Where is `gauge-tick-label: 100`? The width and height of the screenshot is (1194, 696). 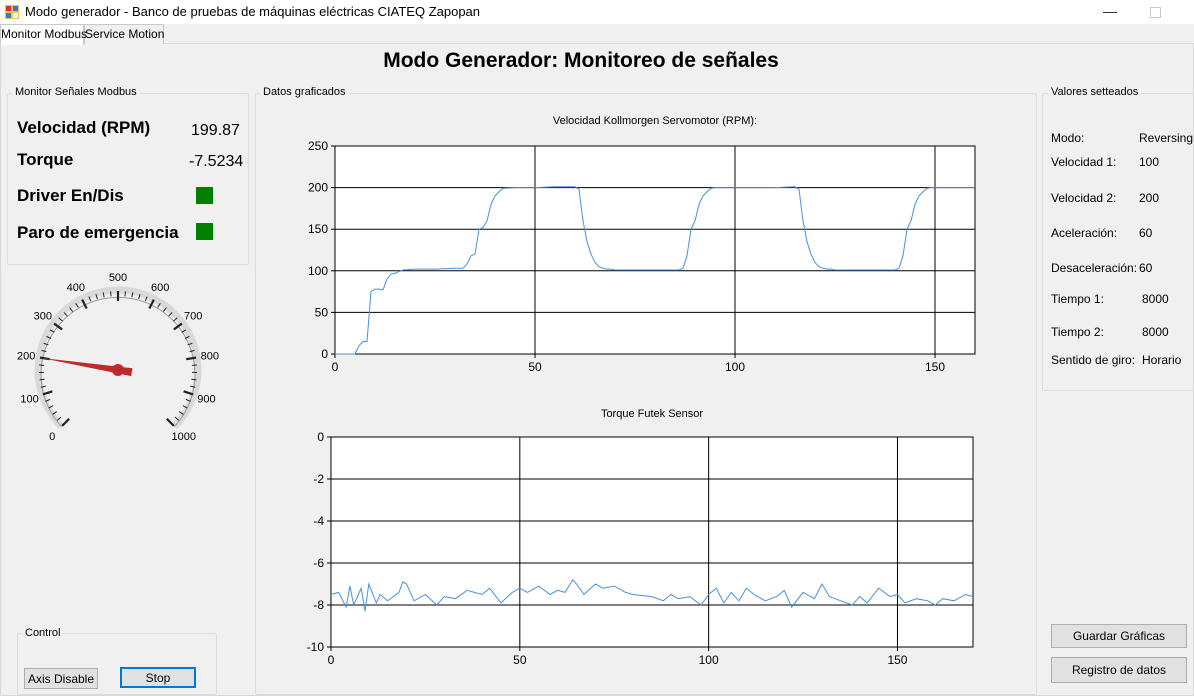 gauge-tick-label: 100 is located at coordinates (29, 400).